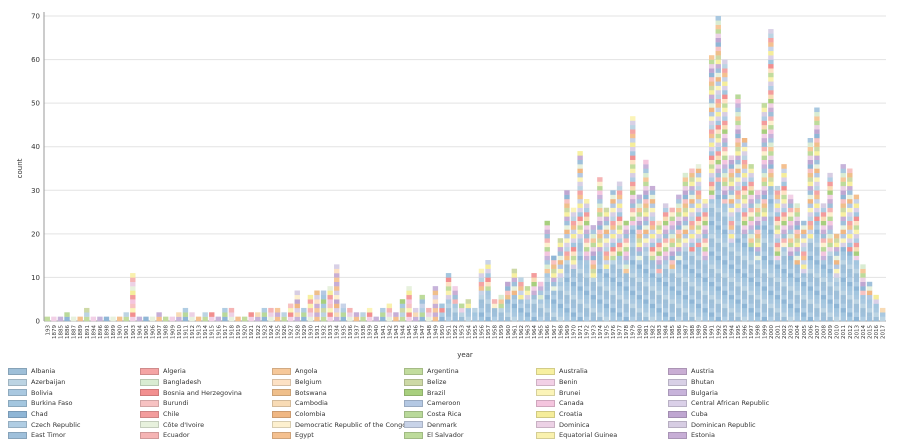 This screenshot has width=900, height=441. Describe the element at coordinates (206, 424) in the screenshot. I see `legend-item: Côte d'Ivoire` at that location.